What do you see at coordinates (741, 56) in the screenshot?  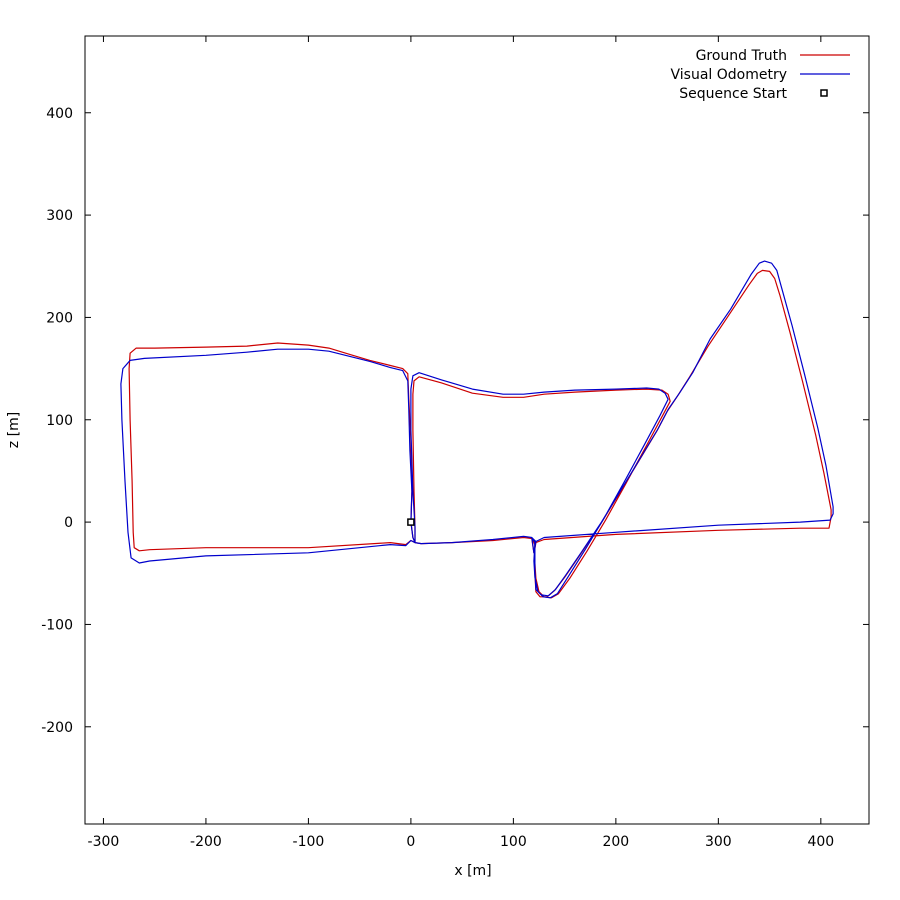 I see `legend-label-ground-truth: Ground Truth` at bounding box center [741, 56].